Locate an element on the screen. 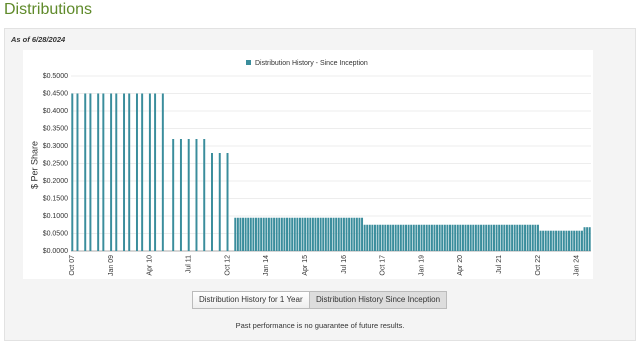 The width and height of the screenshot is (640, 346). y-tick-label: $0.2000 is located at coordinates (55, 181).